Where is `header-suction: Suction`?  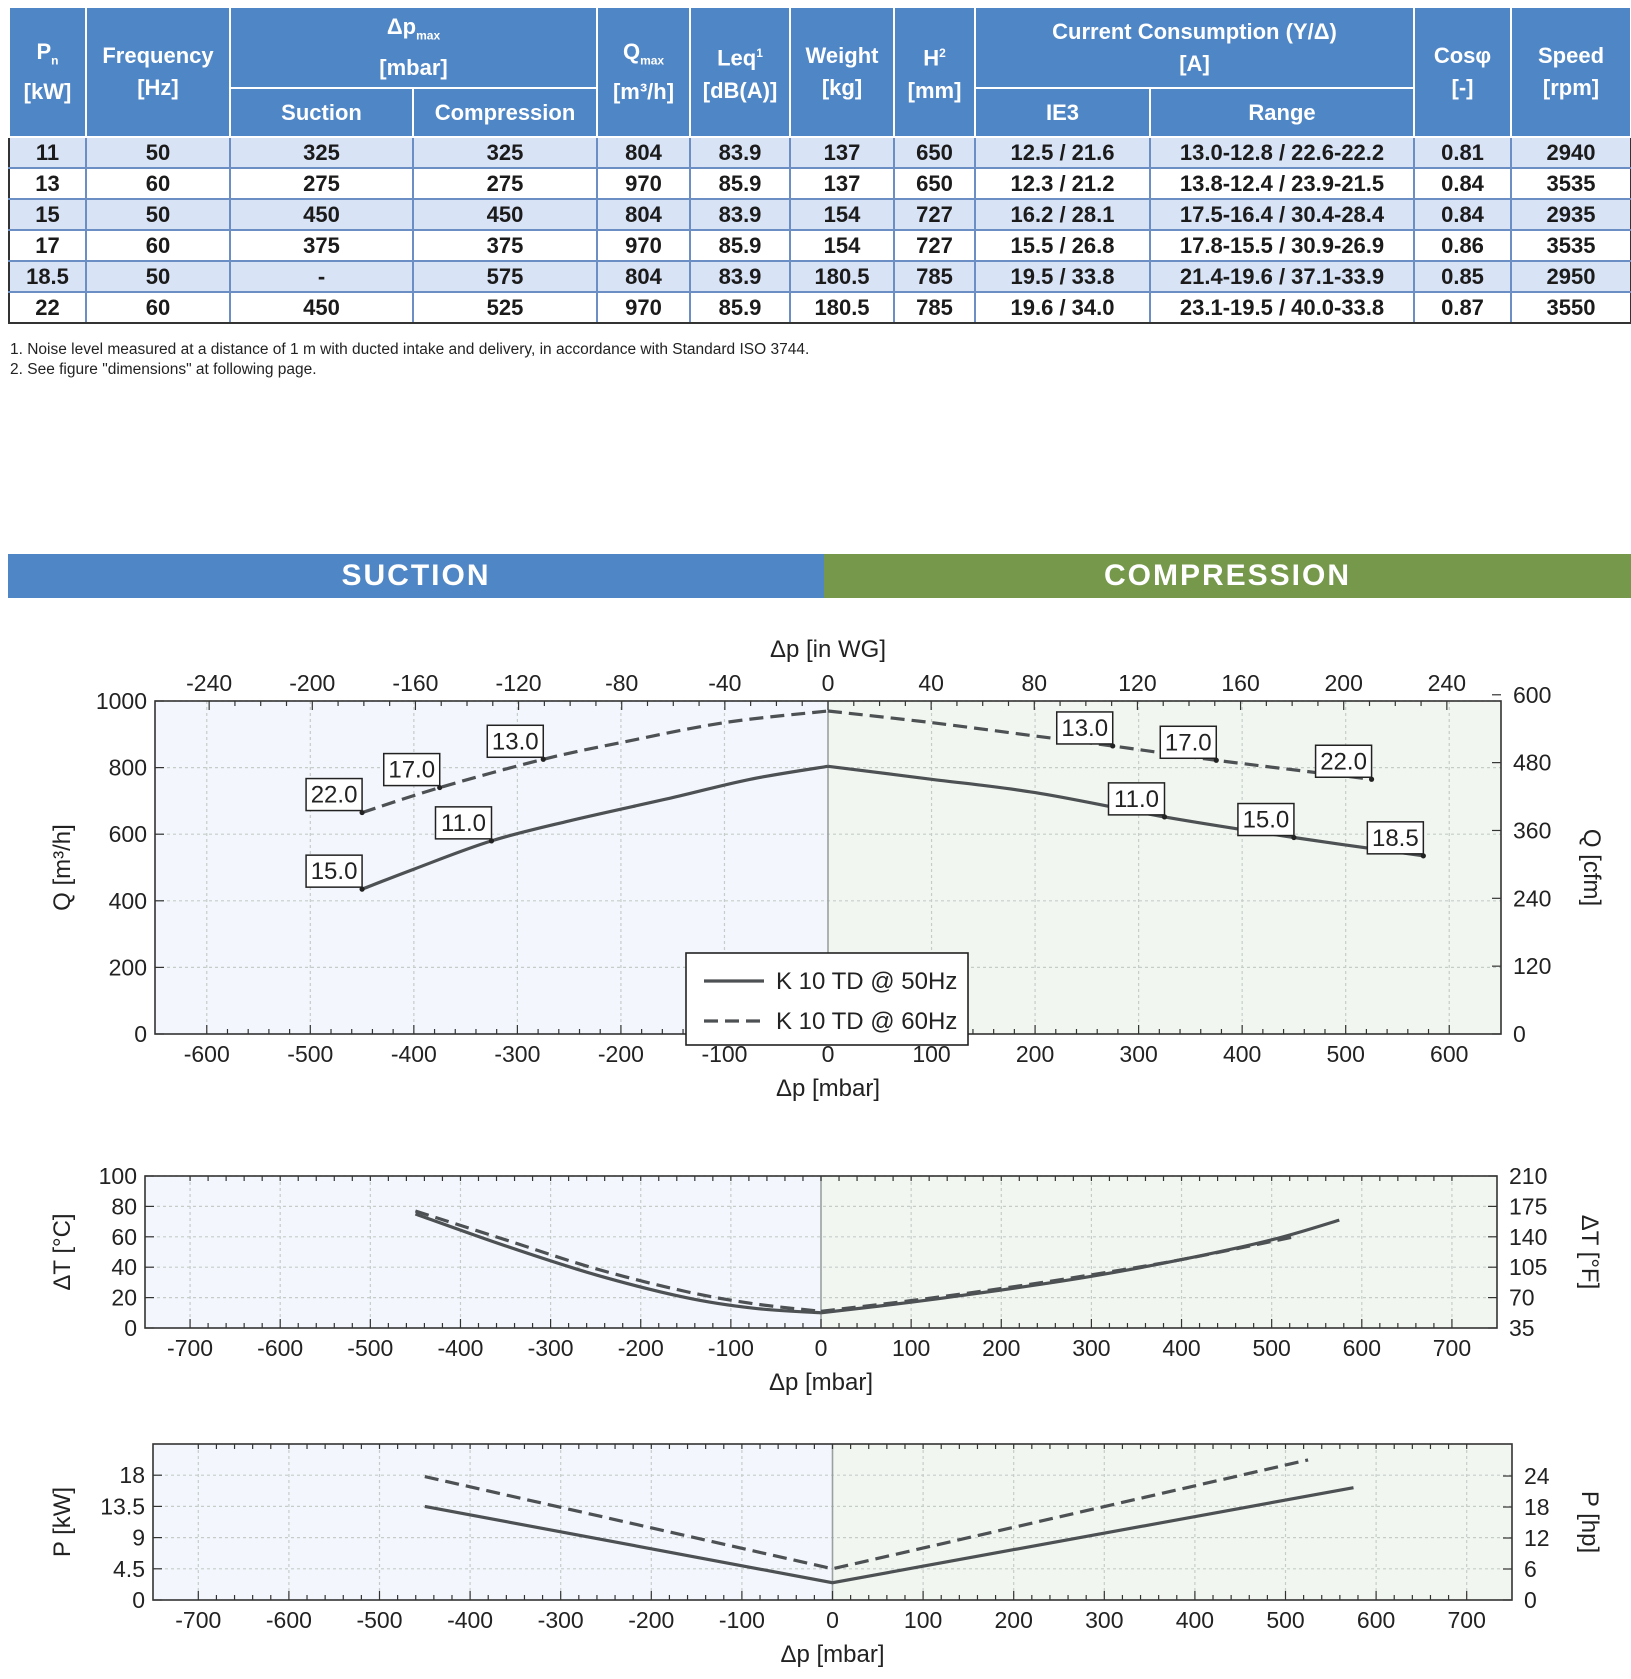
header-suction: Suction is located at coordinates (321, 112).